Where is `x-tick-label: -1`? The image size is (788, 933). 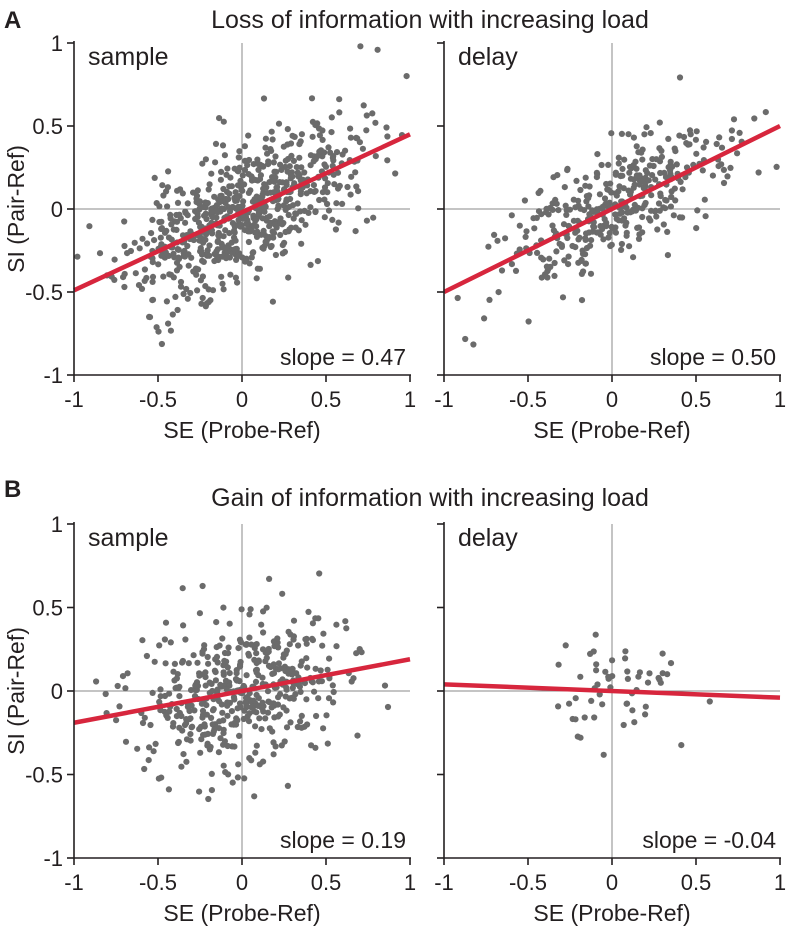 x-tick-label: -1 is located at coordinates (444, 399).